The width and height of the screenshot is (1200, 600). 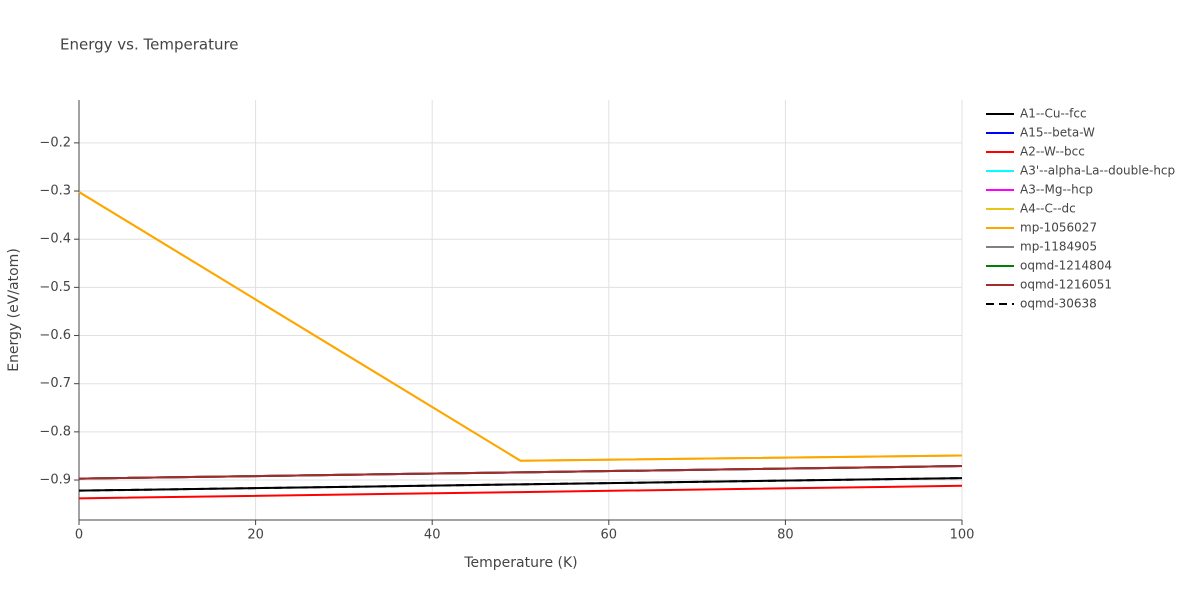 What do you see at coordinates (1053, 114) in the screenshot?
I see `legend-label: A1--Cu--fcc` at bounding box center [1053, 114].